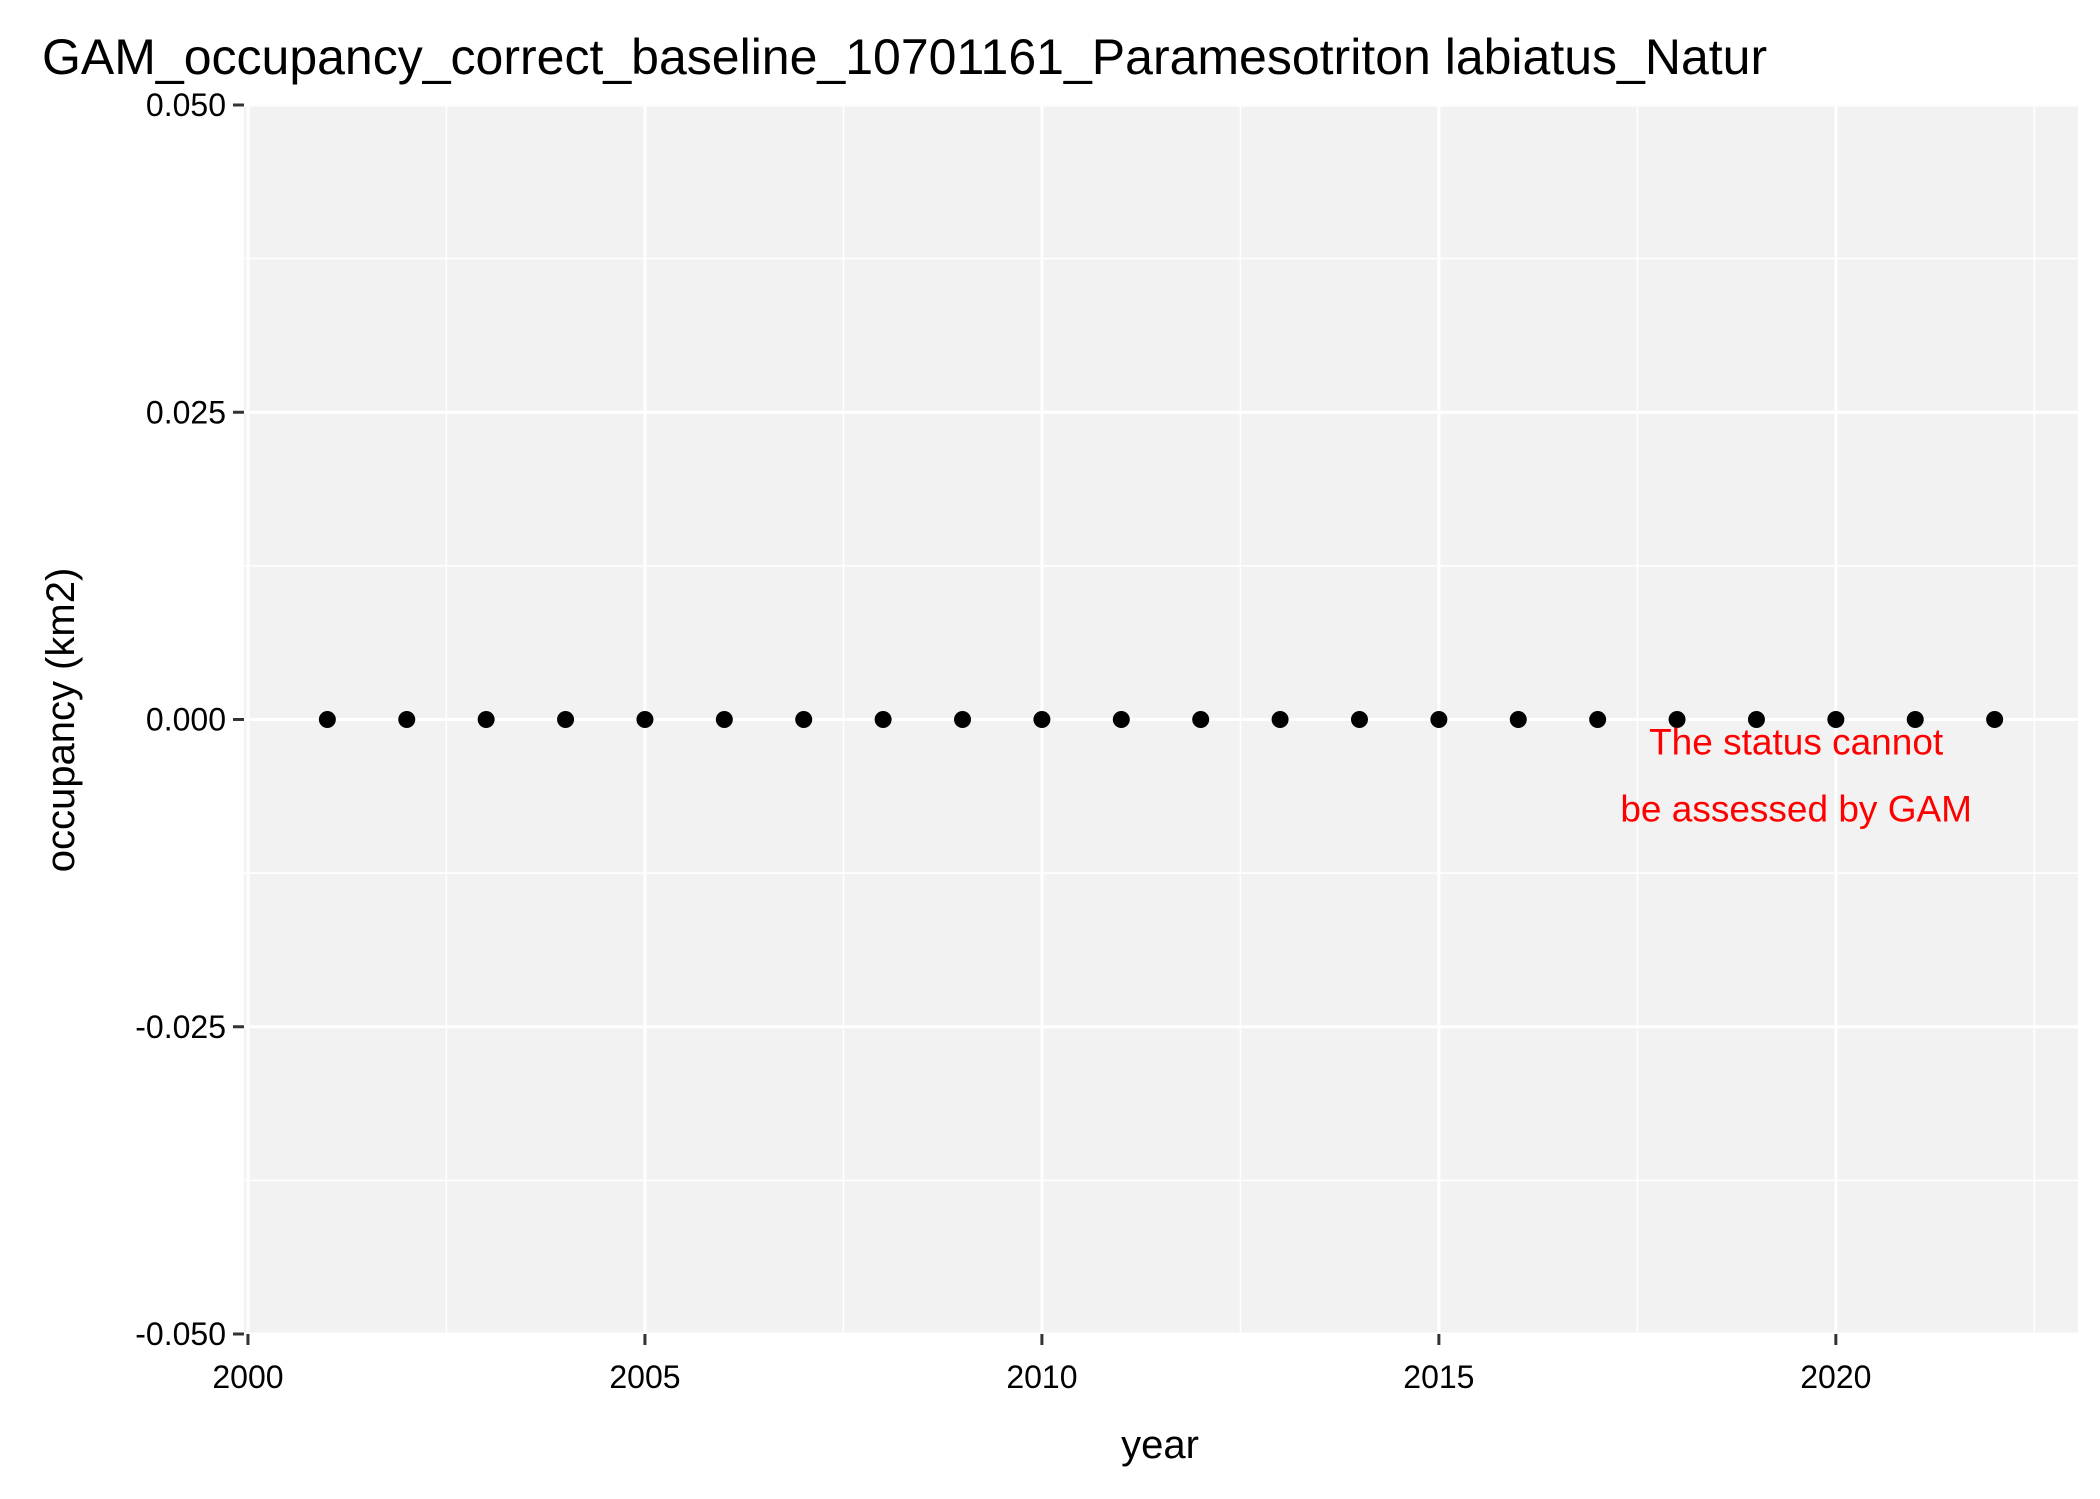  What do you see at coordinates (180, 1334) in the screenshot?
I see `y-tick-label: -0.050` at bounding box center [180, 1334].